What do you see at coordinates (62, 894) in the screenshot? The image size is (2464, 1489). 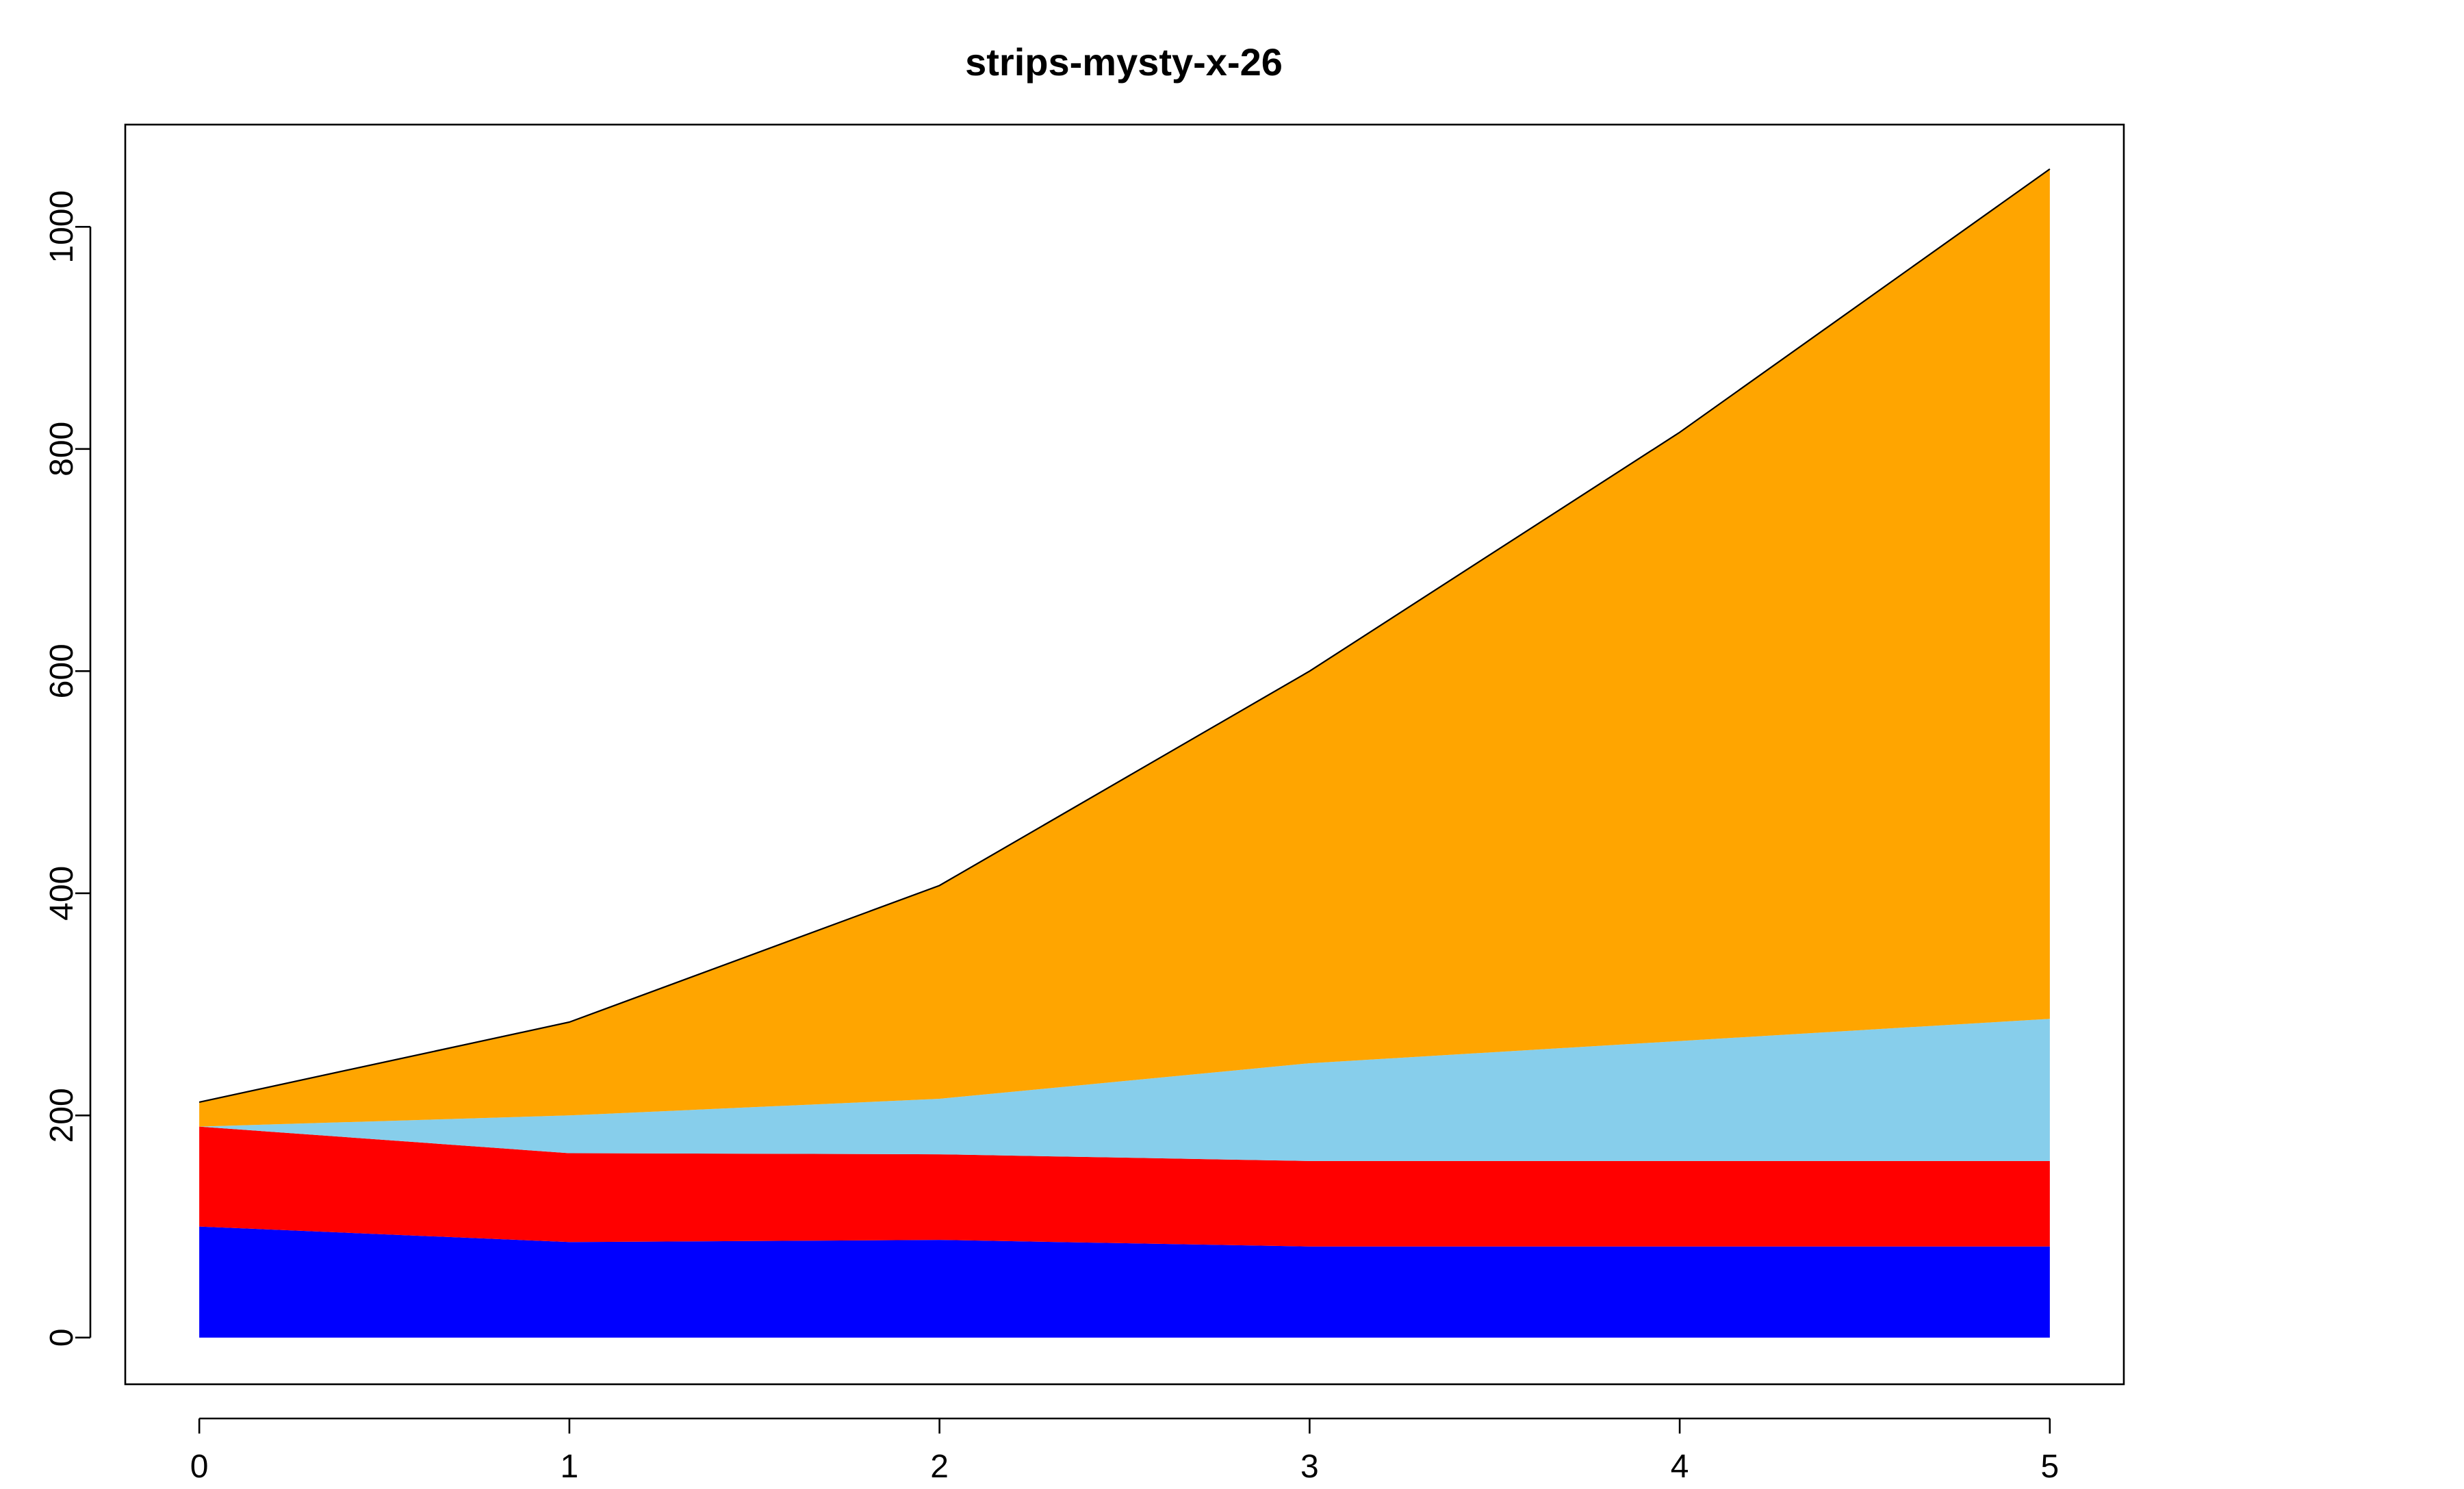 I see `y-tick-label: 400` at bounding box center [62, 894].